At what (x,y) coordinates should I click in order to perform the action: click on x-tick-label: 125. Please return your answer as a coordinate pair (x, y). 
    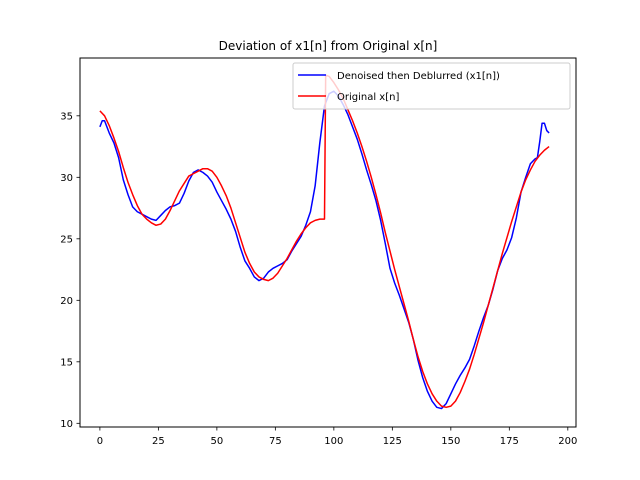
    Looking at the image, I should click on (392, 441).